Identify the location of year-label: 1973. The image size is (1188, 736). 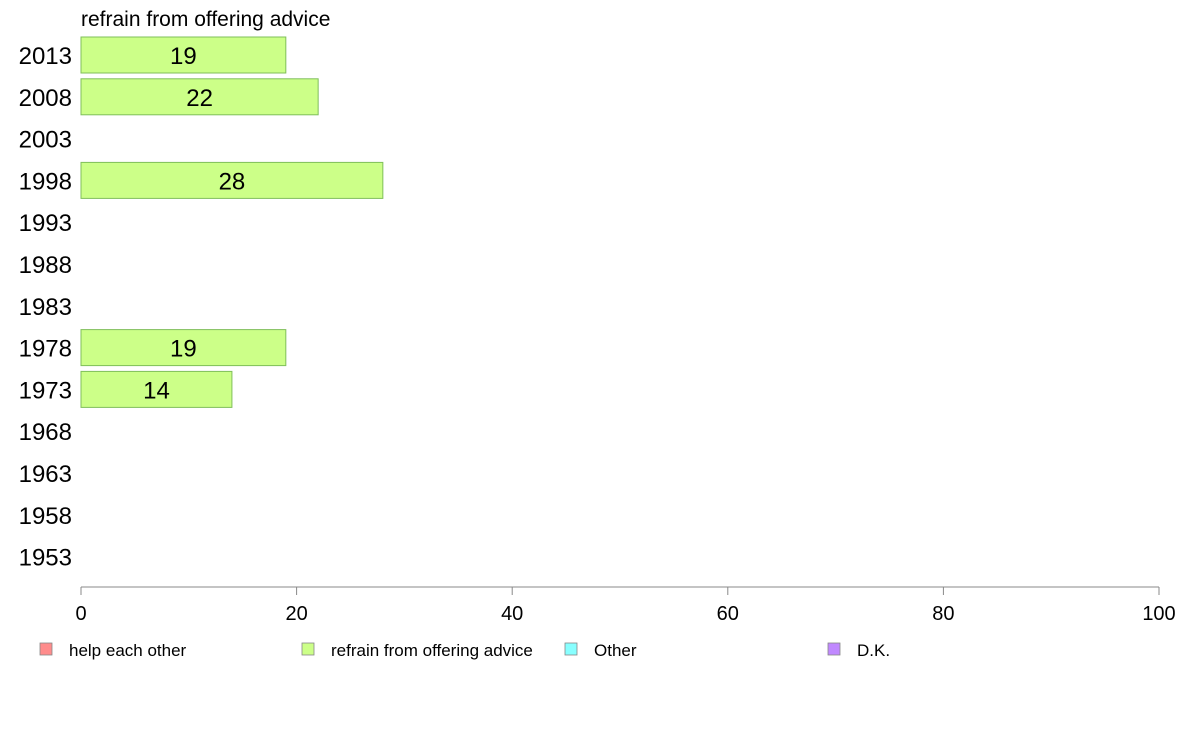
(45, 390).